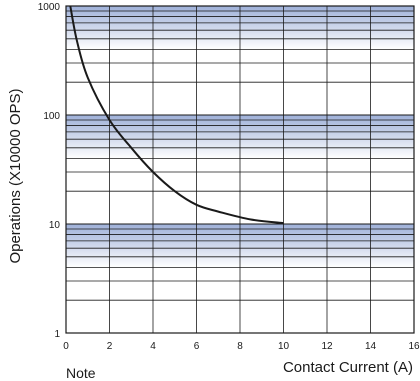 The width and height of the screenshot is (420, 381). I want to click on x-axis-label: Contact Current (A), so click(348, 367).